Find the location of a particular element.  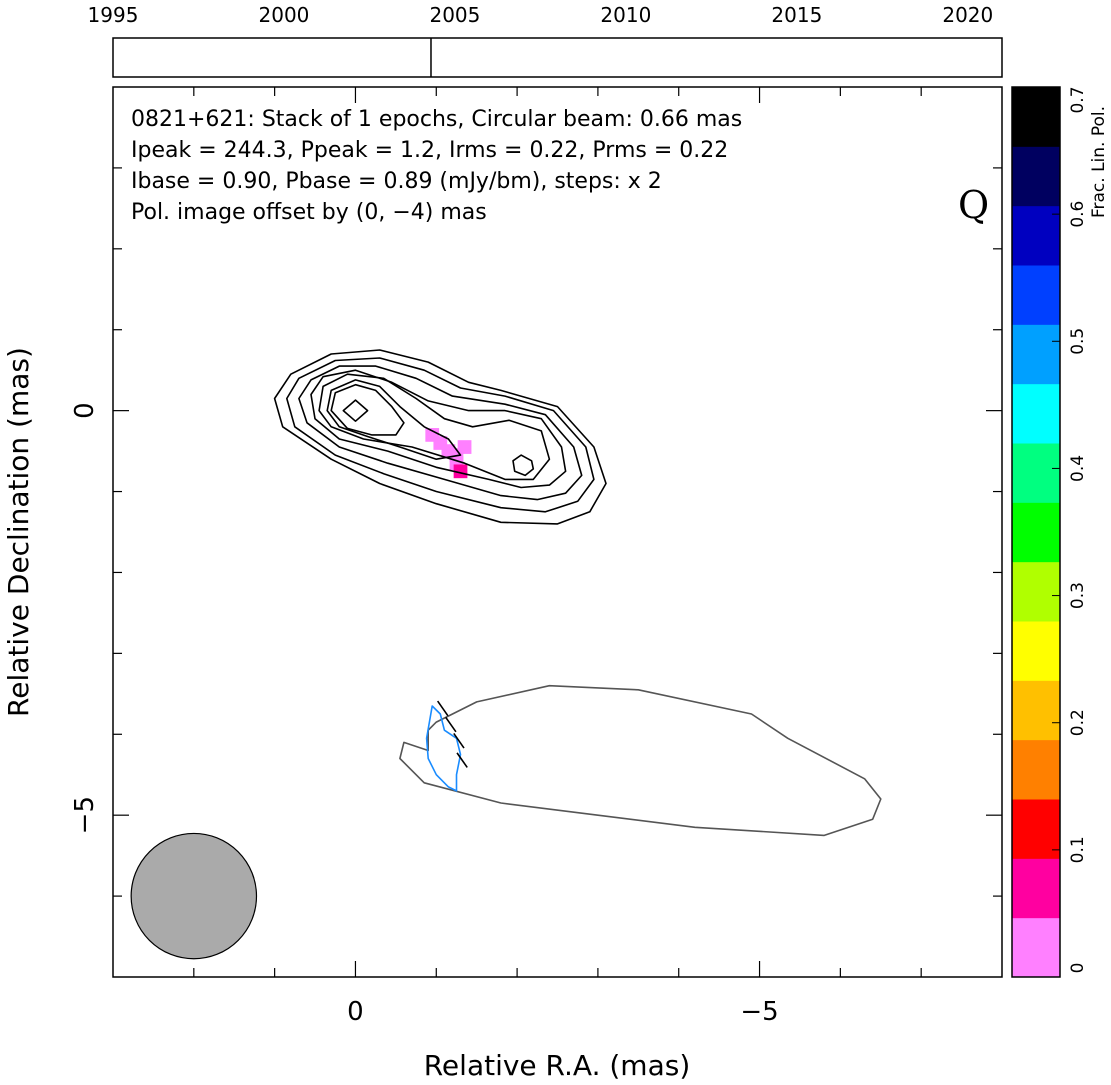

y-tick-labels: 0 −5 is located at coordinates (85, 618).